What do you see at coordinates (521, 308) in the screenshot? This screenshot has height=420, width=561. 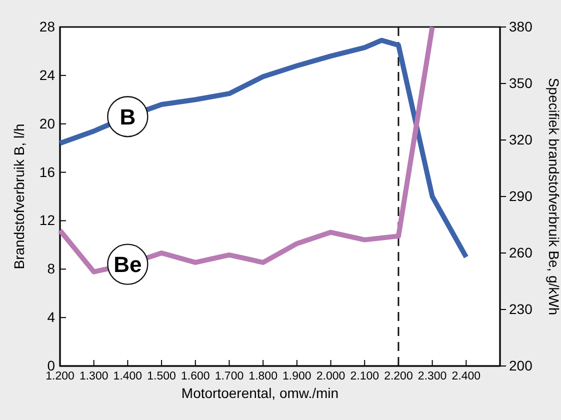 I see `y2-tick-label: 230` at bounding box center [521, 308].